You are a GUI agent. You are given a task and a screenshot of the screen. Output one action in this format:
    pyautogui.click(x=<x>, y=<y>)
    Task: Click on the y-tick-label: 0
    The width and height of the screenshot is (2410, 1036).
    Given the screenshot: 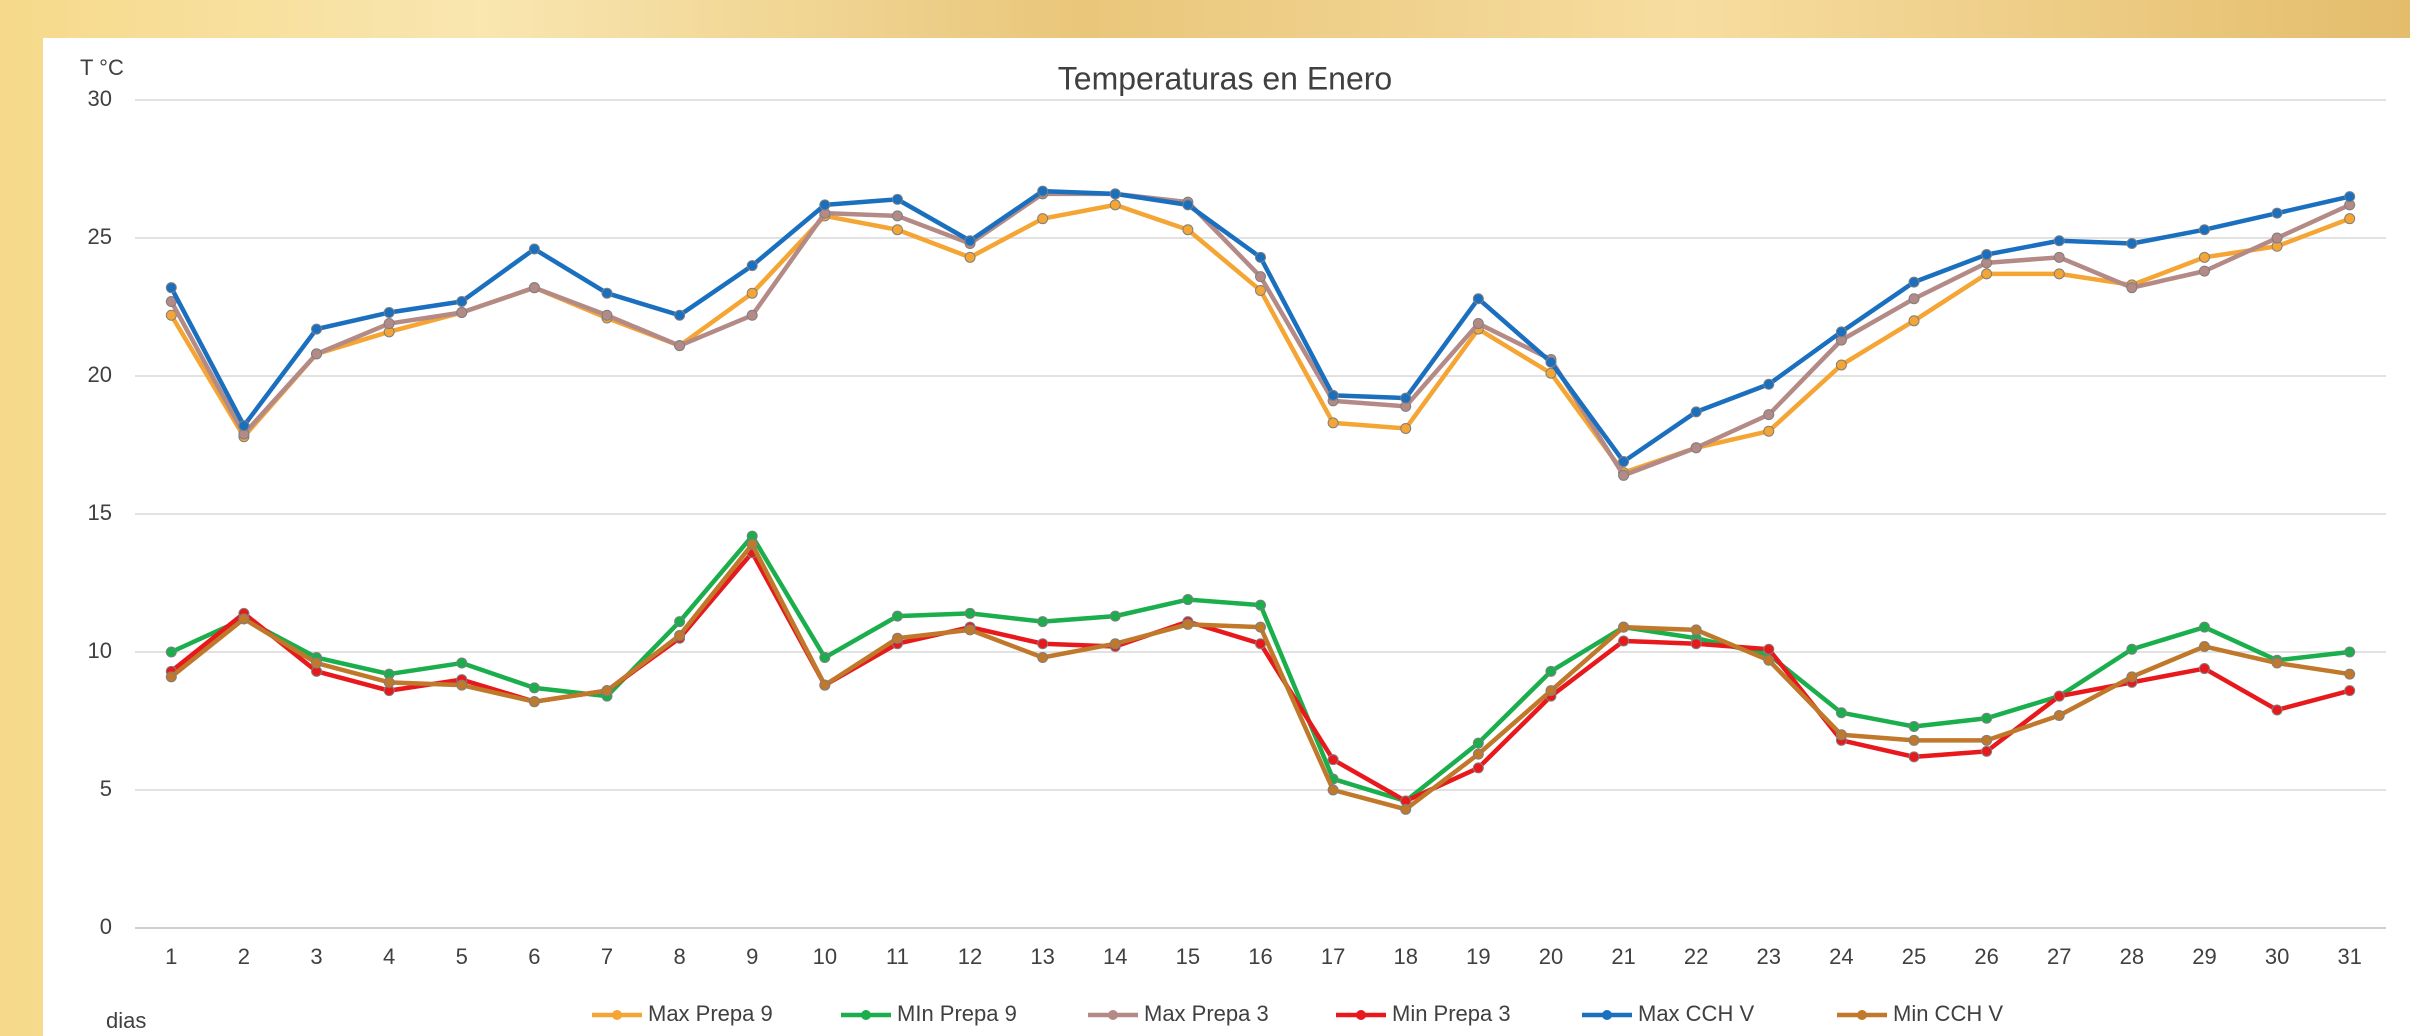 What is the action you would take?
    pyautogui.click(x=106, y=926)
    